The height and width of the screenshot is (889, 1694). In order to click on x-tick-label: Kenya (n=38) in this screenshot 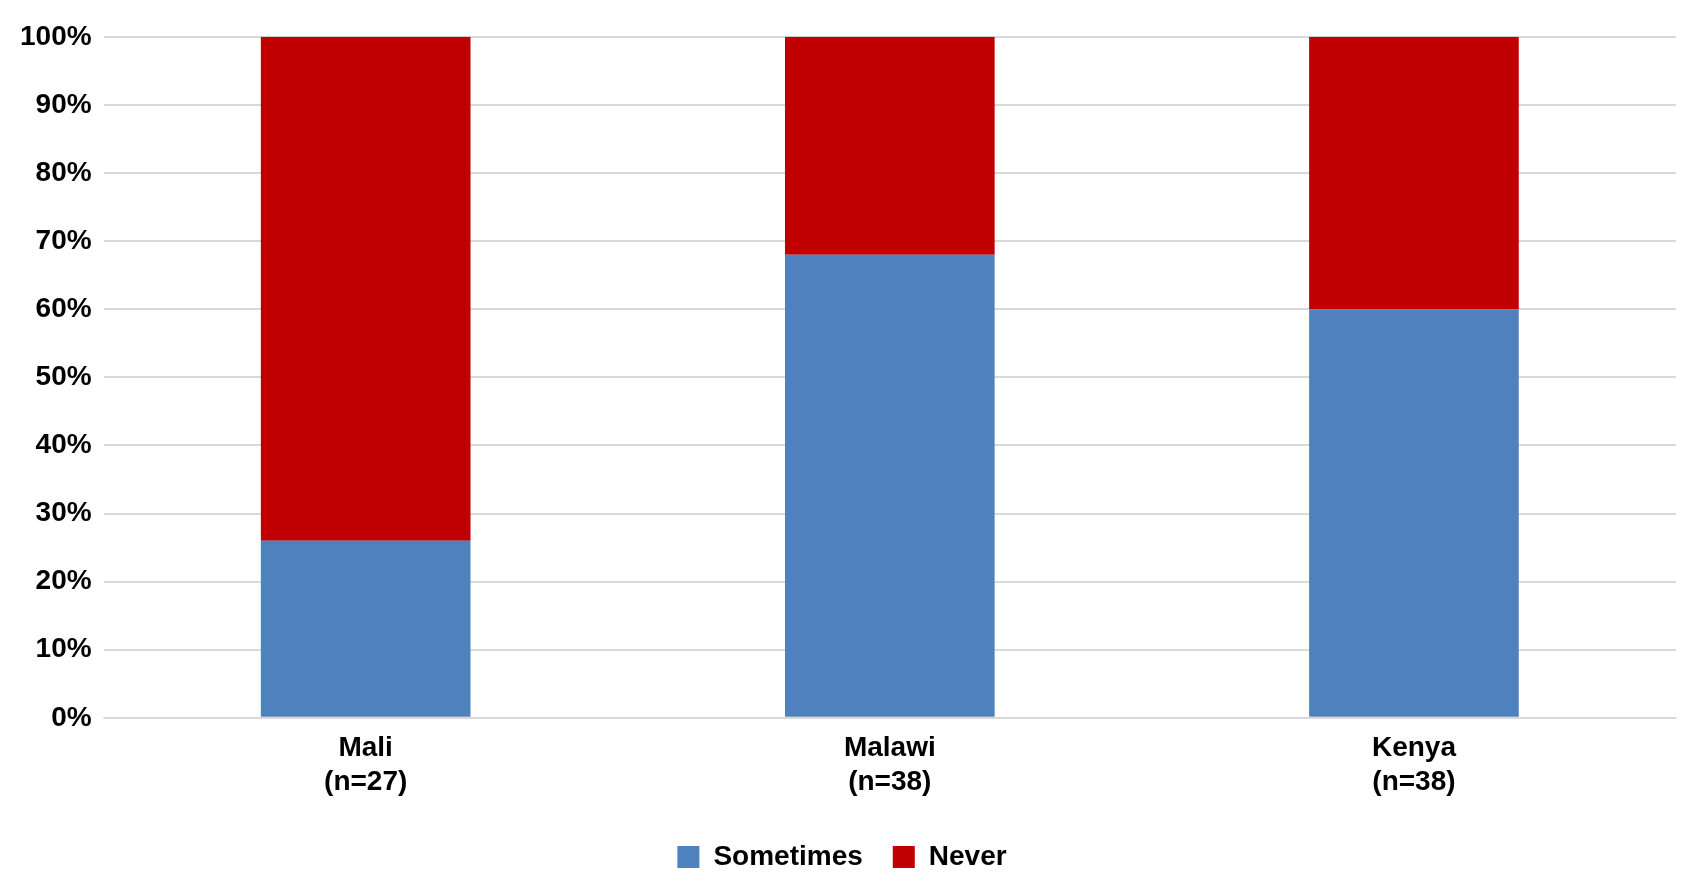, I will do `click(1414, 763)`.